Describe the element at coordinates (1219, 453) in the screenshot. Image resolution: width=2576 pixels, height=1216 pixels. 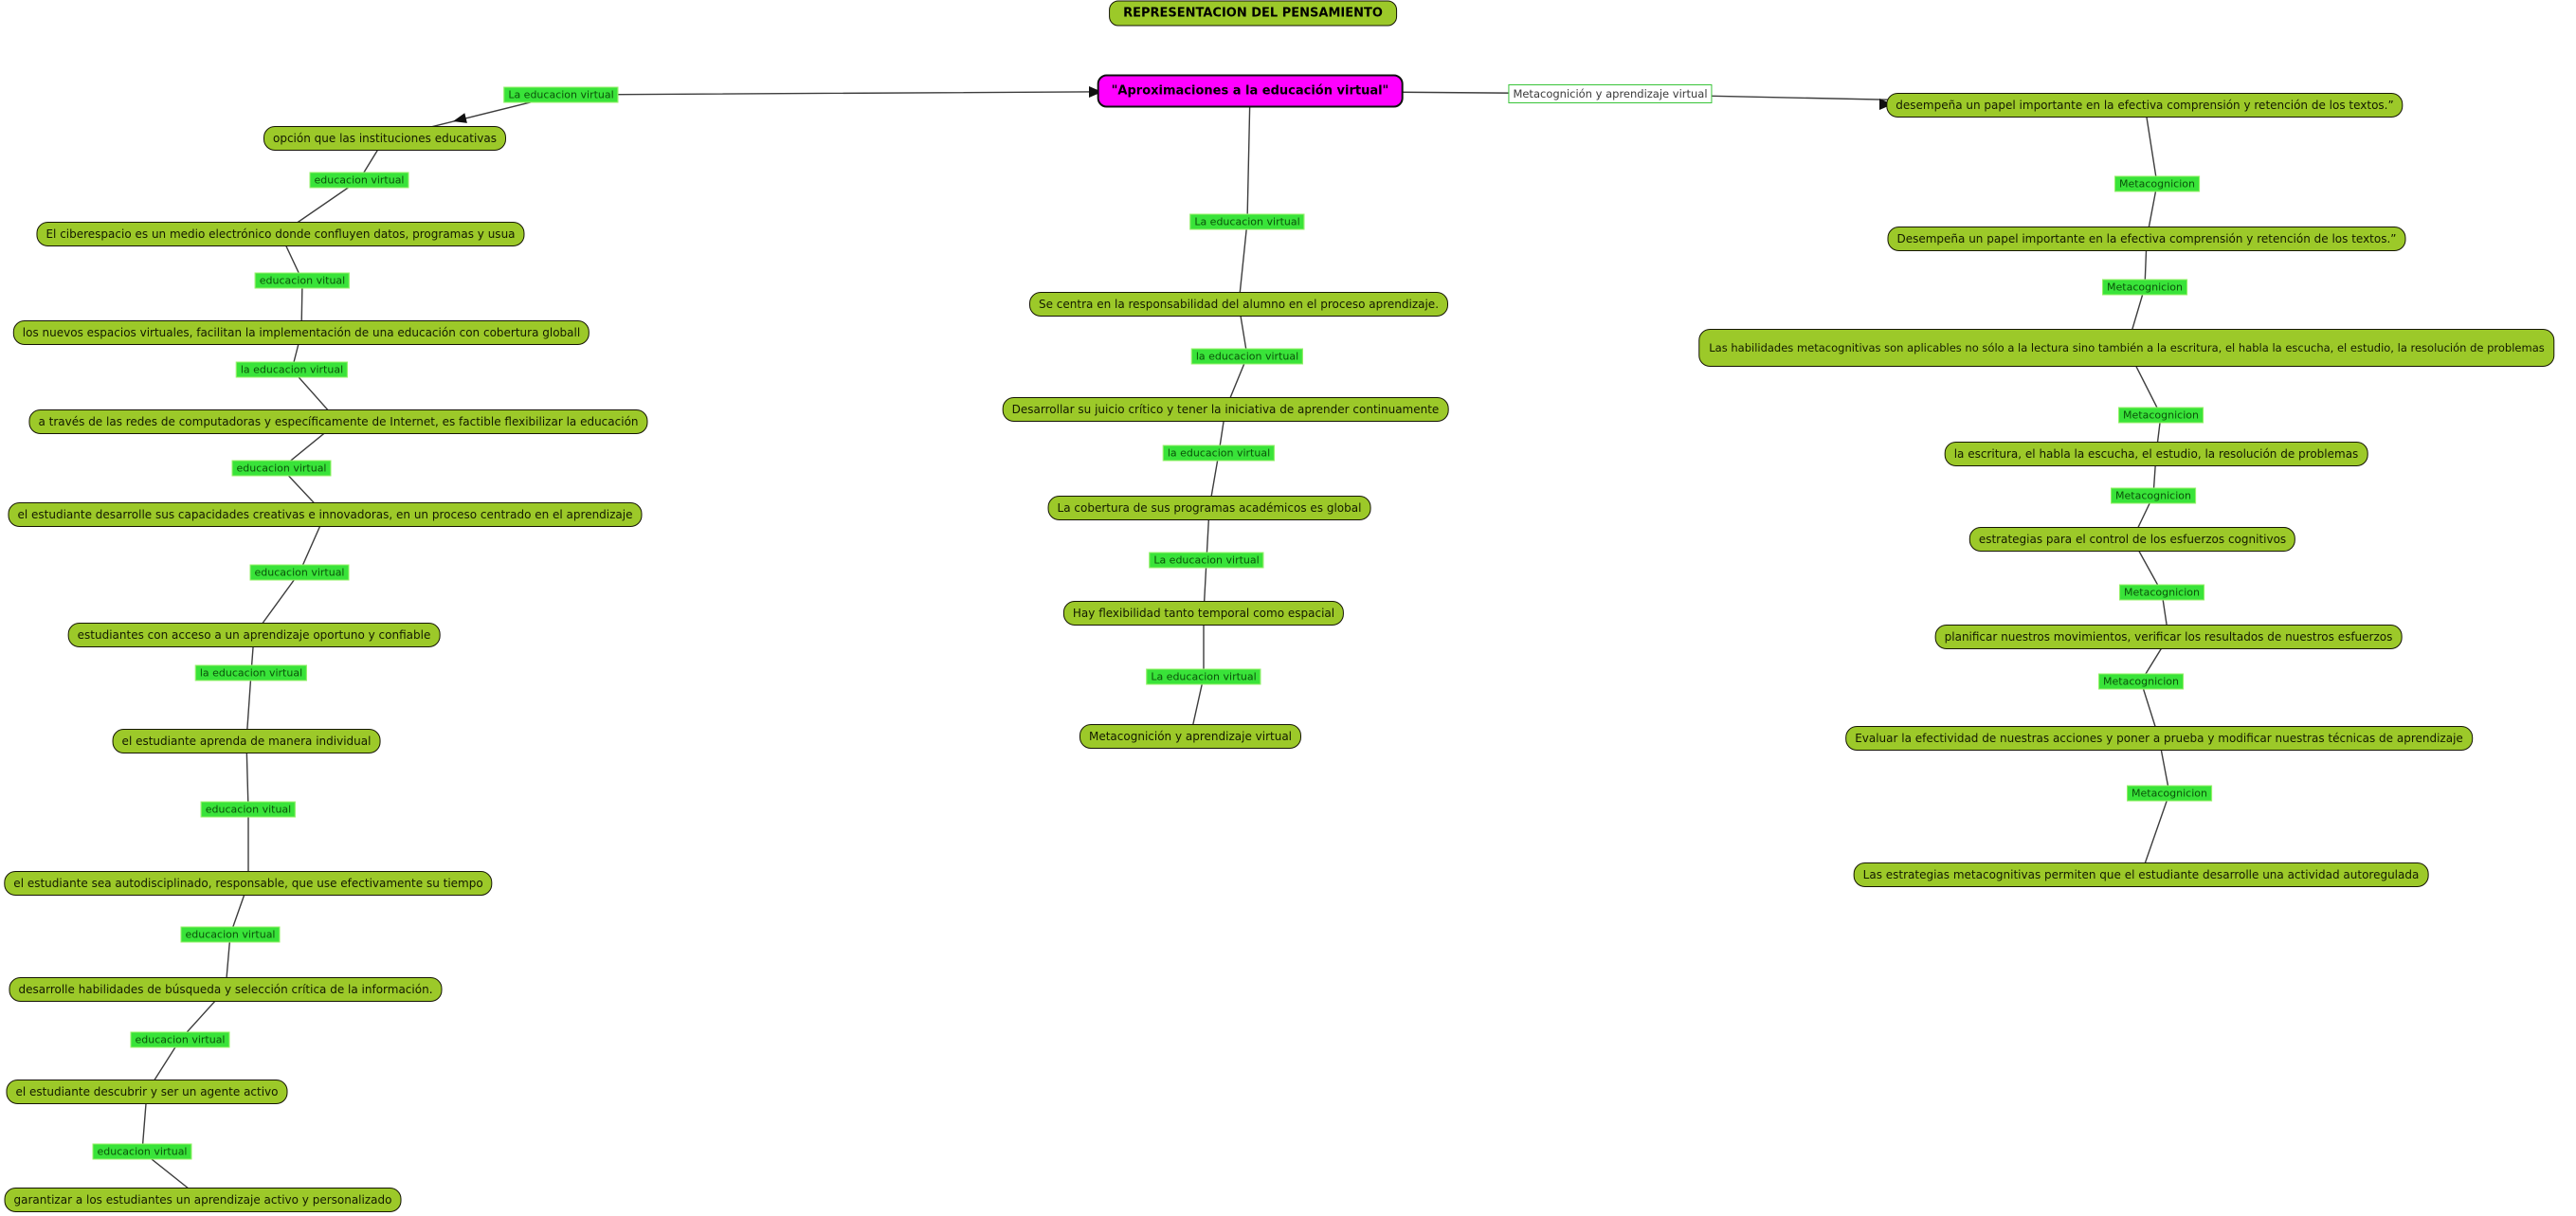
I see `middle-link-2: la educacion virtual` at that location.